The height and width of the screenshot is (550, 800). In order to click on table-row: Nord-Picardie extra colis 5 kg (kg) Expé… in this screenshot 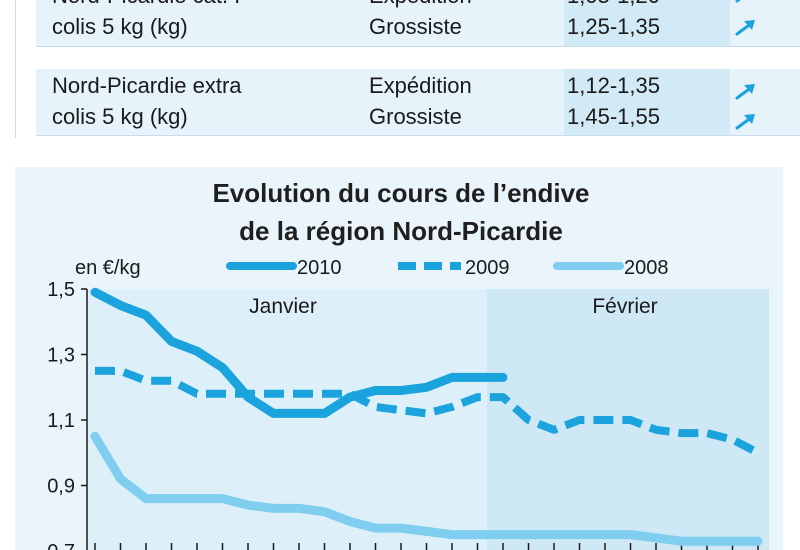, I will do `click(418, 102)`.